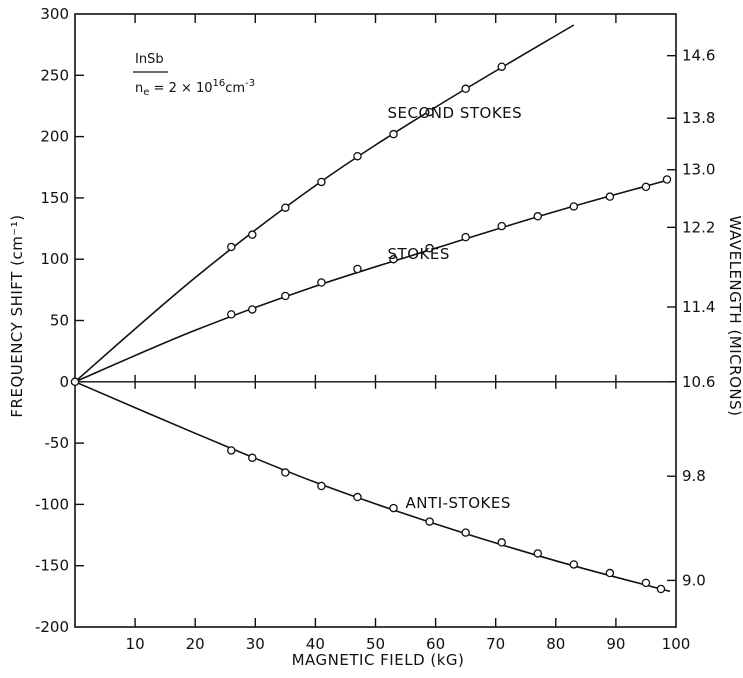  Describe the element at coordinates (54, 75) in the screenshot. I see `y-tick-label: 250` at that location.